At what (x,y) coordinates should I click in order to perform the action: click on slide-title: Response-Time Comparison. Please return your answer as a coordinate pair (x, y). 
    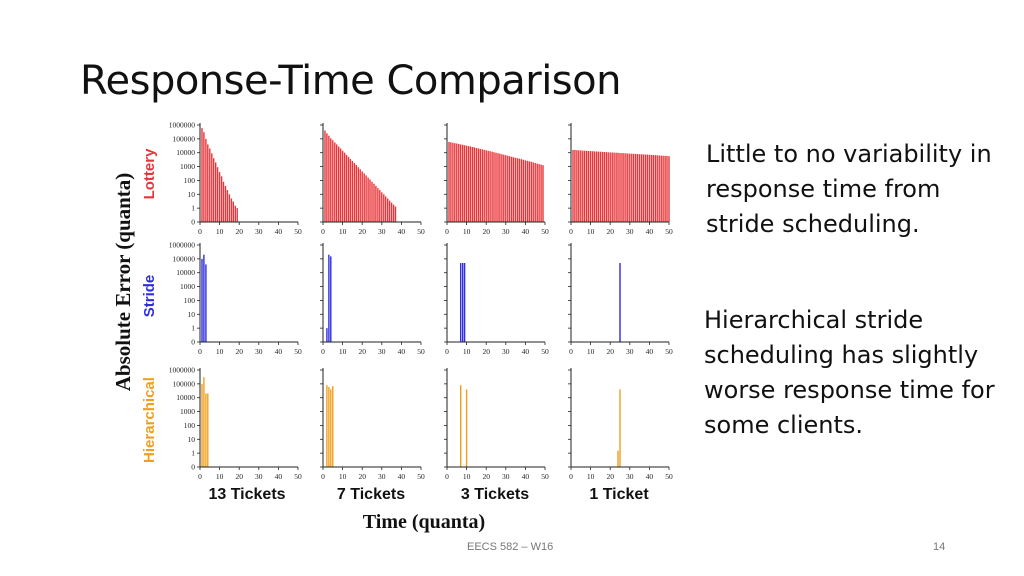
    Looking at the image, I should click on (350, 81).